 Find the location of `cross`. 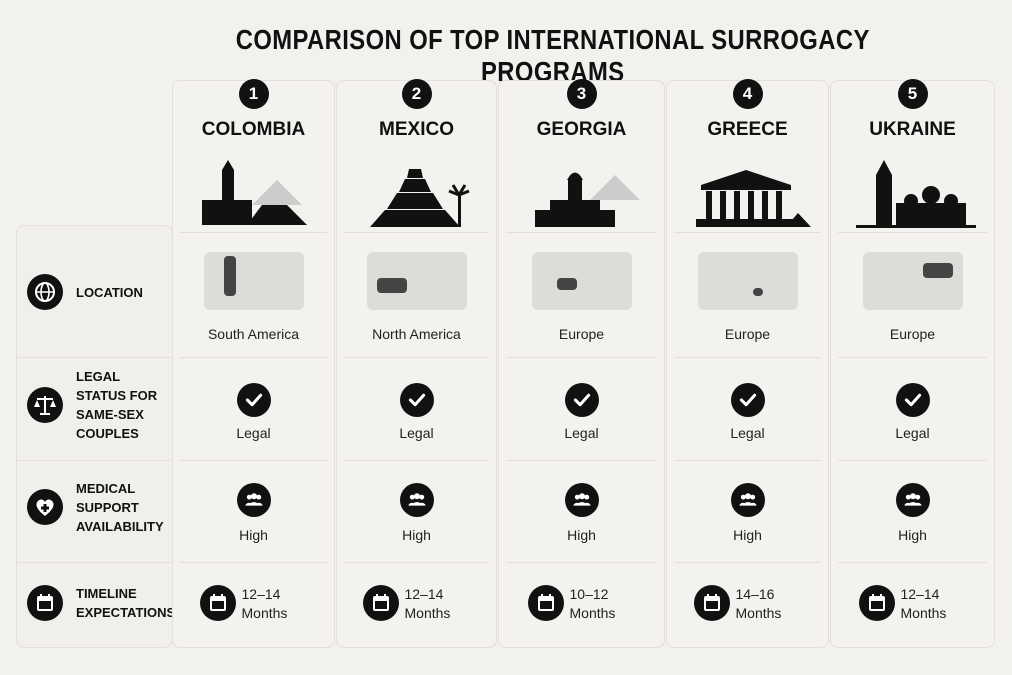

cross is located at coordinates (45, 508).